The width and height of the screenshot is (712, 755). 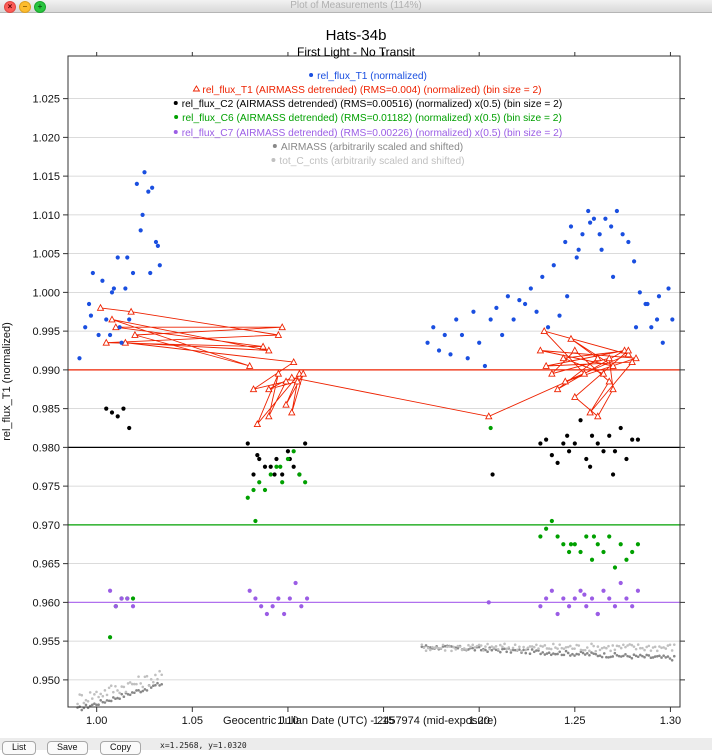 I want to click on zoom-button: +, so click(x=40, y=7).